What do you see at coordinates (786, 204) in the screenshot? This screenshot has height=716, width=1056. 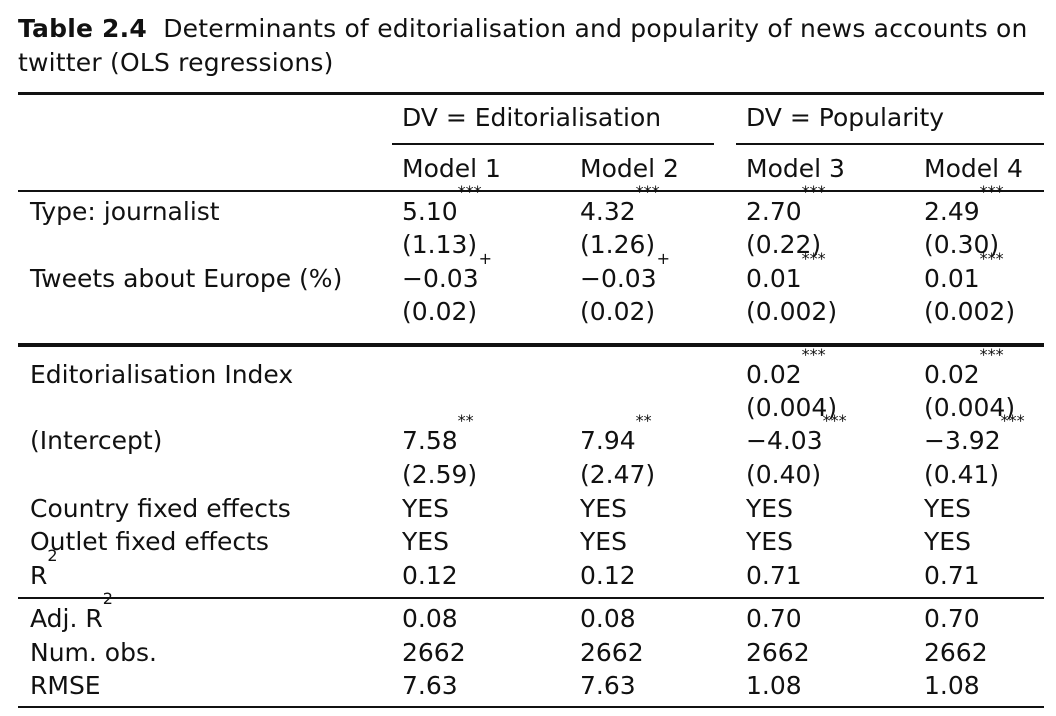 I see `coef-journalist-m3: 2.70***` at bounding box center [786, 204].